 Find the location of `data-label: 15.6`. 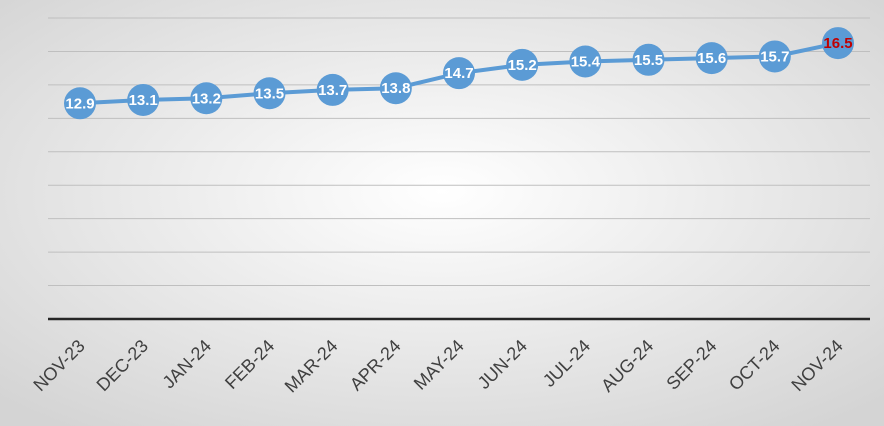

data-label: 15.6 is located at coordinates (711, 58).